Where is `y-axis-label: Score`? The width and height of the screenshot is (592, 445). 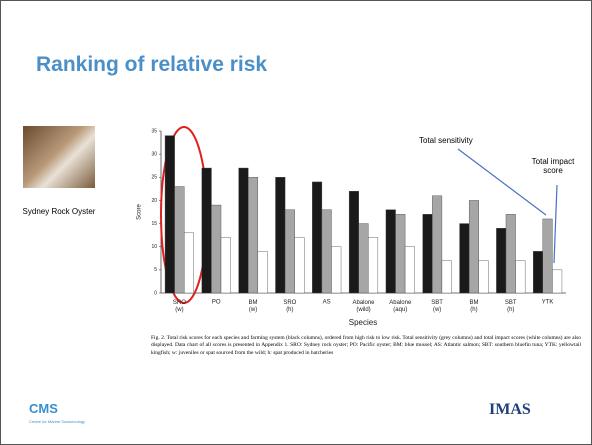 y-axis-label: Score is located at coordinates (140, 212).